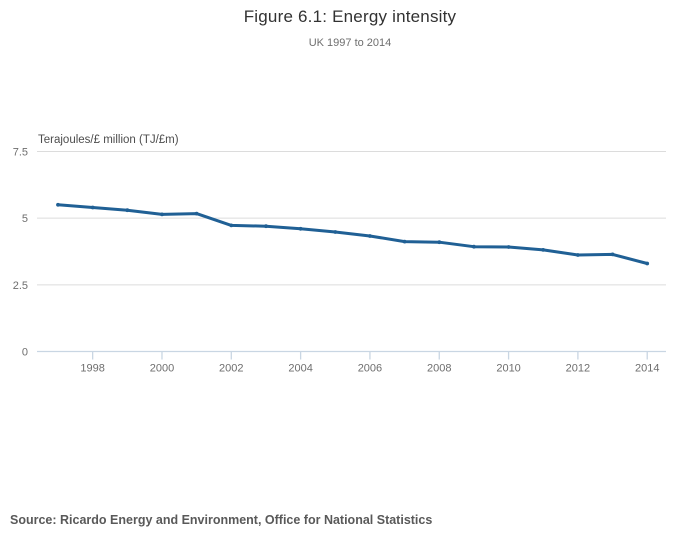 Image resolution: width=700 pixels, height=549 pixels. Describe the element at coordinates (578, 369) in the screenshot. I see `x-tick-label-2012: 2012` at that location.